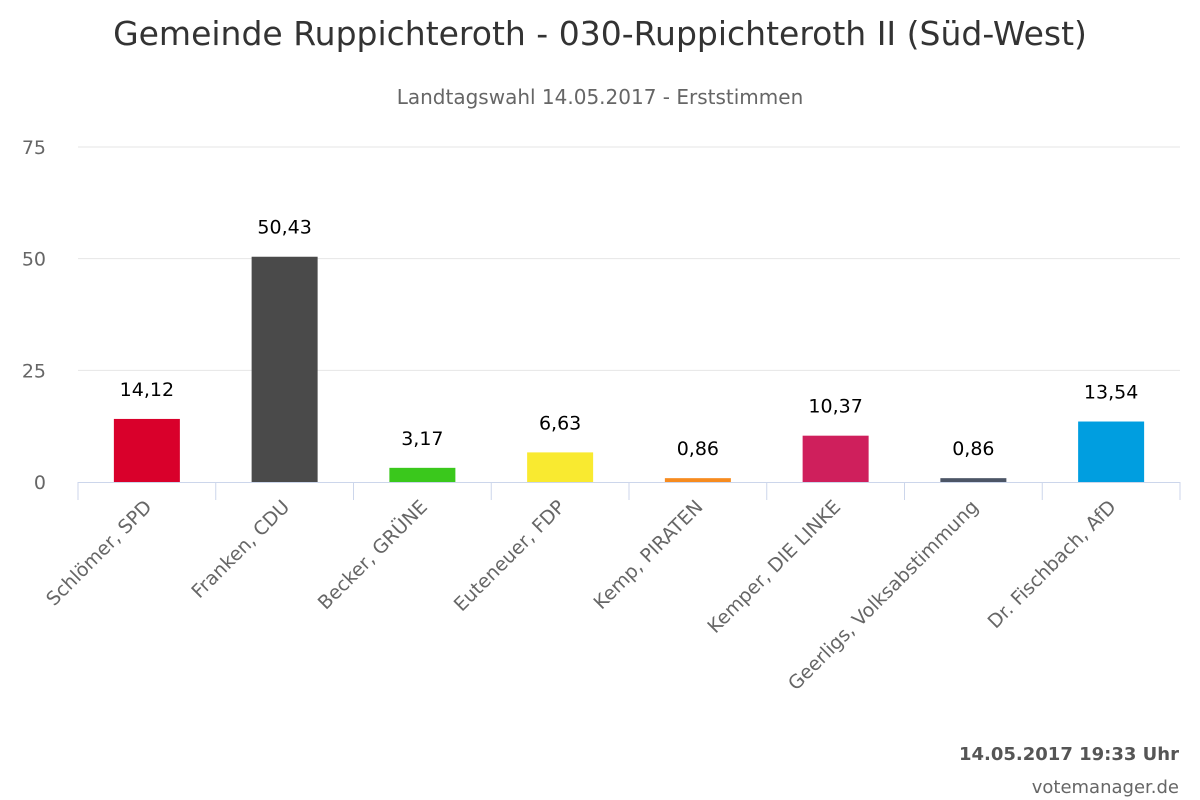 The image size is (1200, 800). I want to click on x-tick-label: Kemp, PIRATEN, so click(649, 555).